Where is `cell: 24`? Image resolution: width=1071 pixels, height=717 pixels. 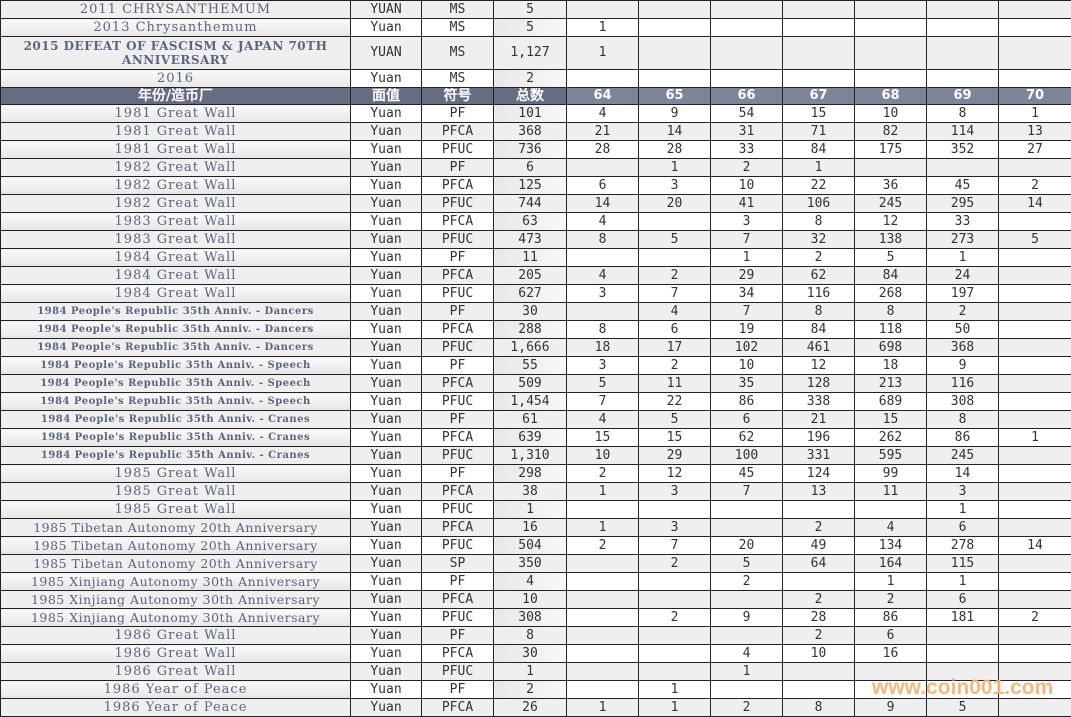 cell: 24 is located at coordinates (963, 276).